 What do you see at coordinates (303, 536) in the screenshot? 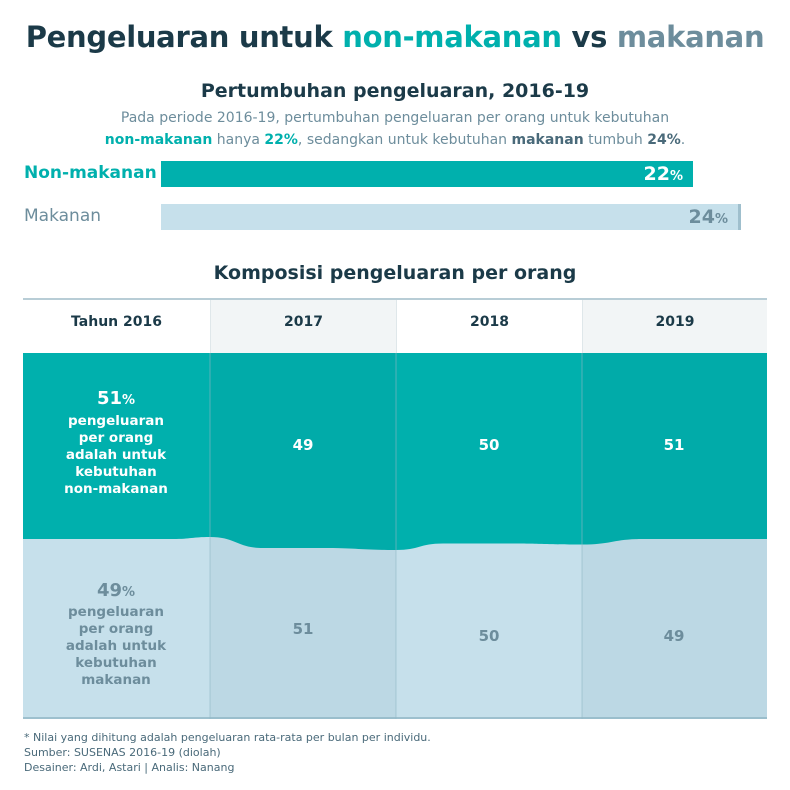
I see `column-shade-2017` at bounding box center [303, 536].